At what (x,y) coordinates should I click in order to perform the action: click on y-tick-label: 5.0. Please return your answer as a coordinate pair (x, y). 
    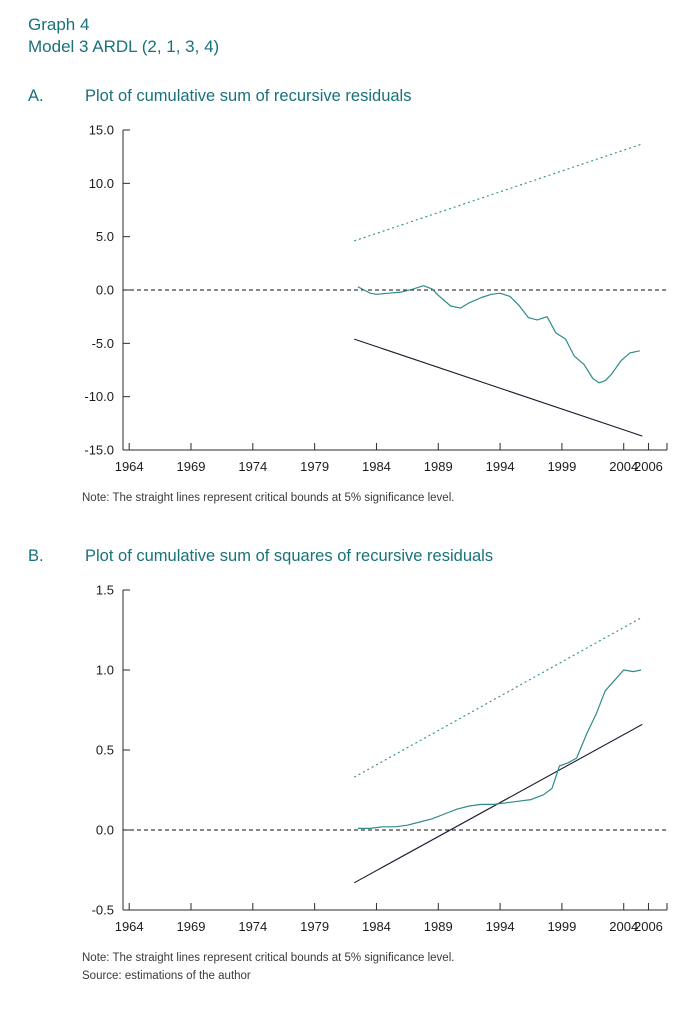
    Looking at the image, I should click on (105, 236).